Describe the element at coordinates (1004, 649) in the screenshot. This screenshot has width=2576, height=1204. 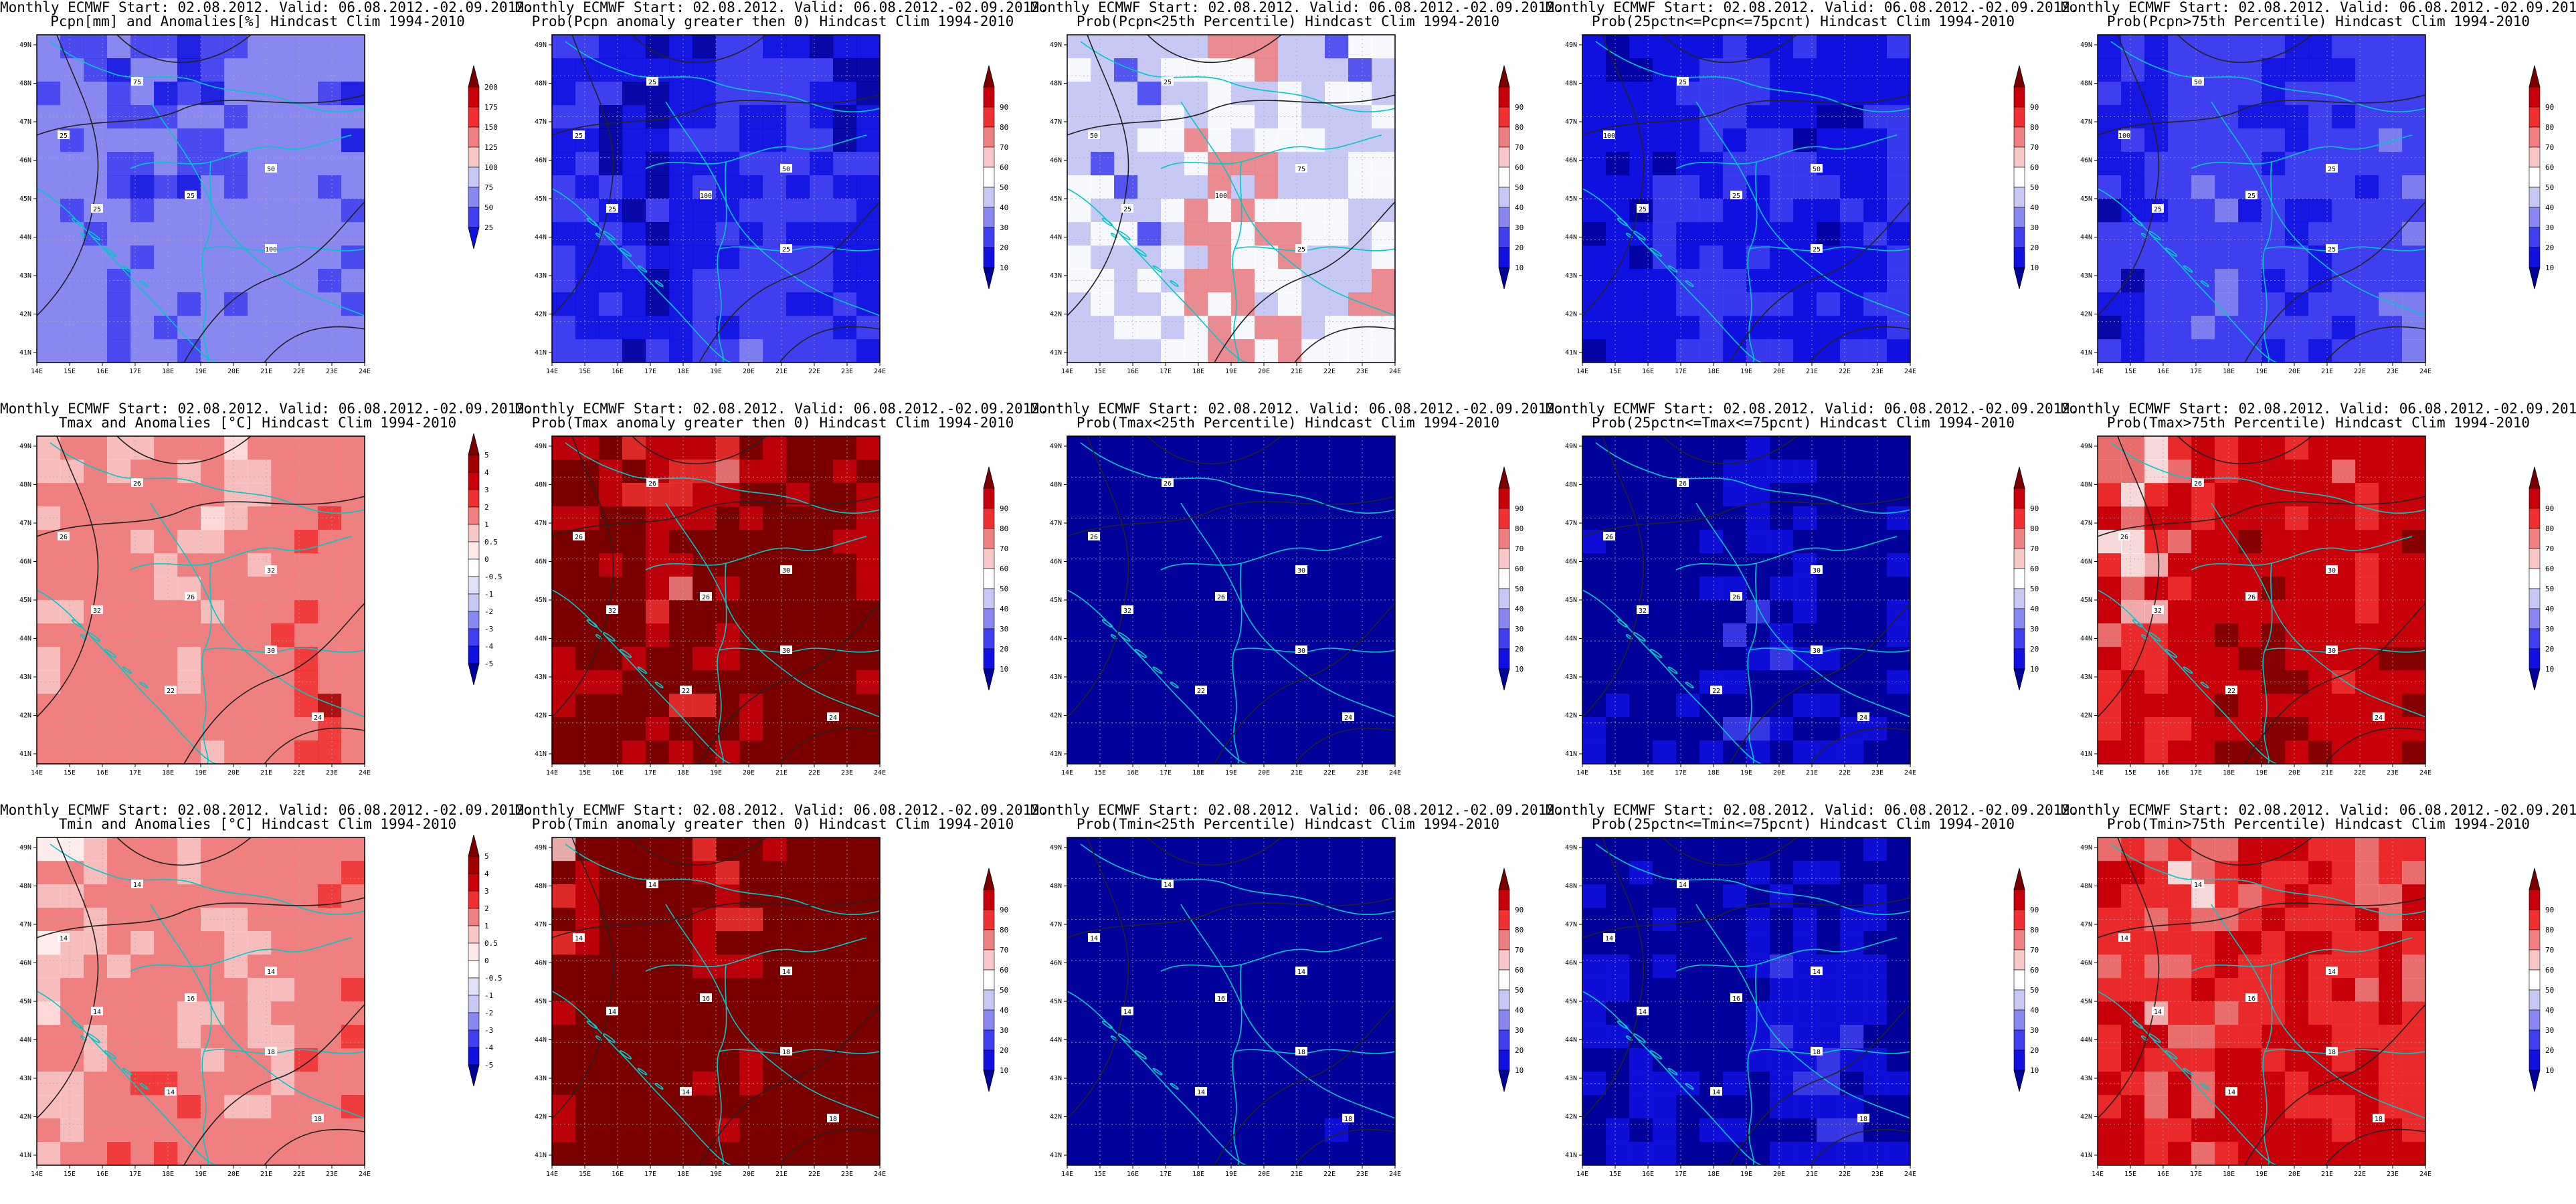
I see `colorbar-label: 20` at that location.